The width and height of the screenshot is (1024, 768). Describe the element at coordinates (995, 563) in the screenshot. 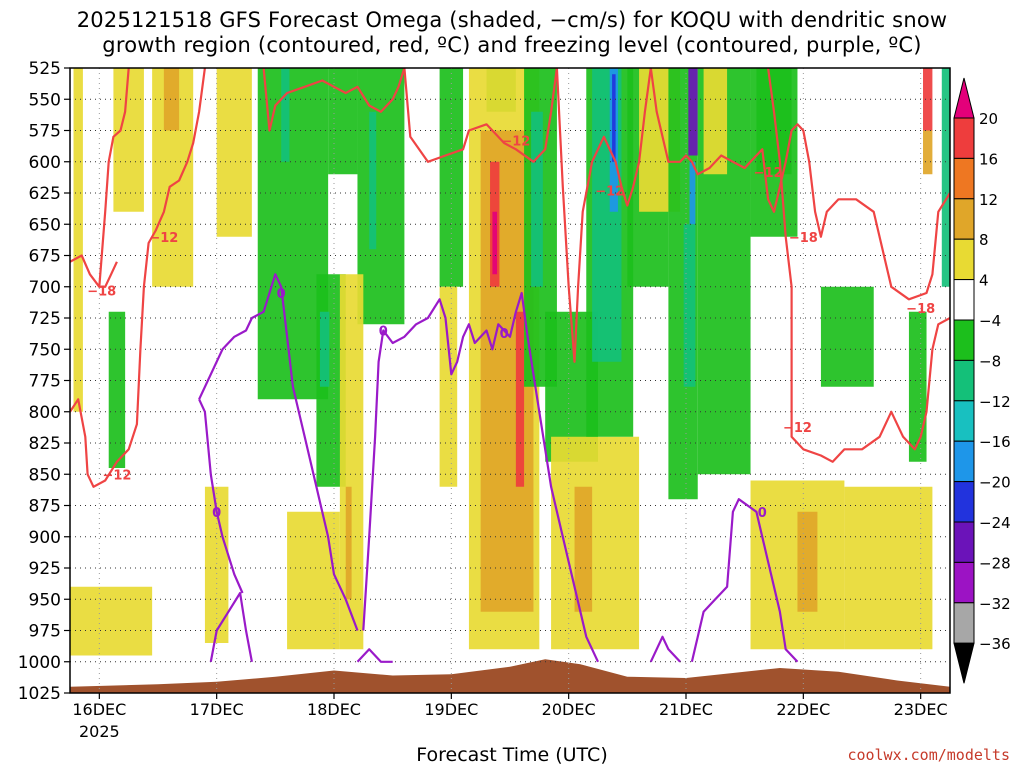

I see `colorbar-label: −28` at that location.